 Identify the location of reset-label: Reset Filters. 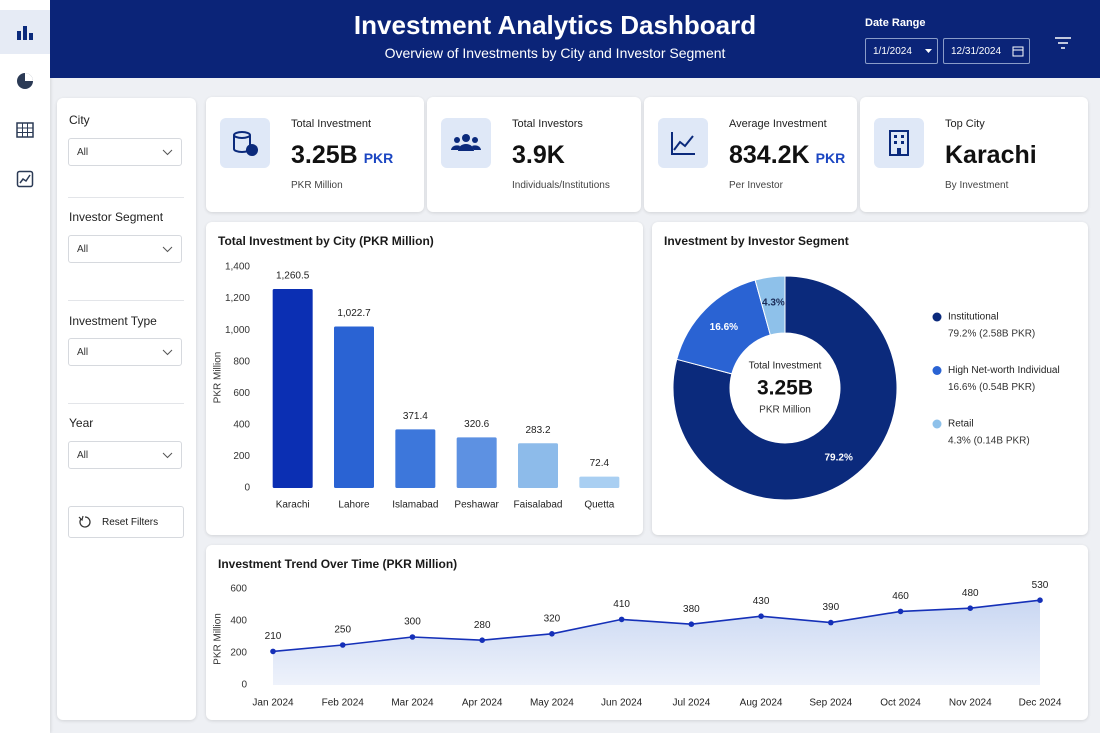
(130, 522).